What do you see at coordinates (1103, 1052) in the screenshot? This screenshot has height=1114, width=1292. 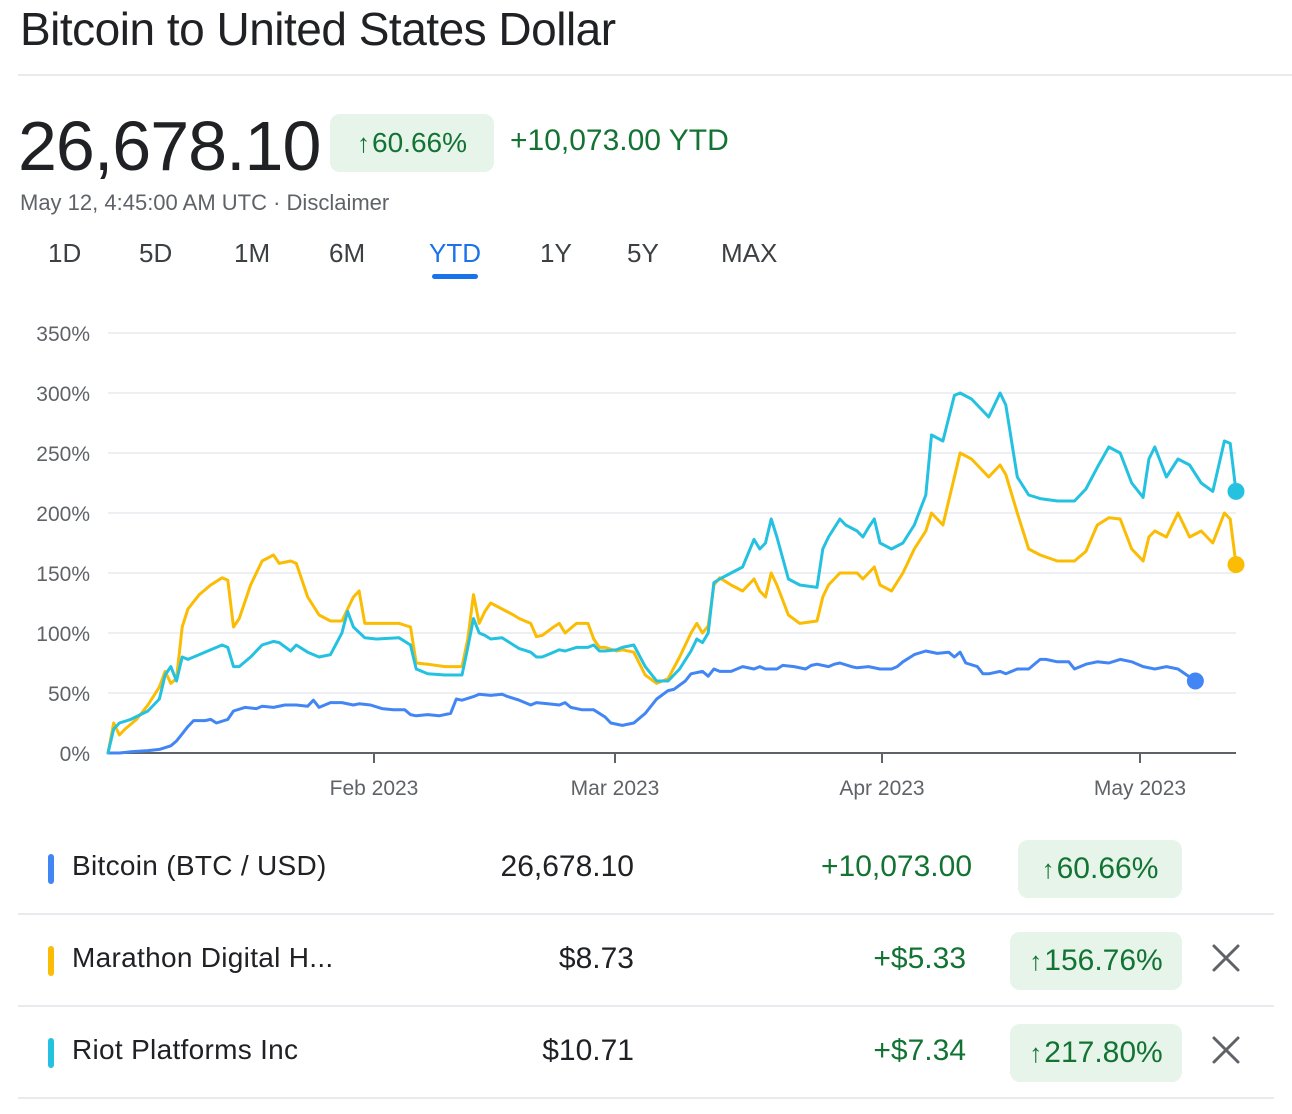 I see `row-percent-value: 217.80%` at bounding box center [1103, 1052].